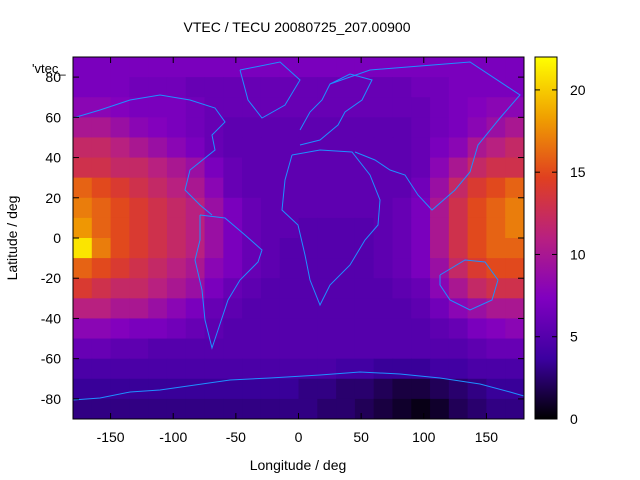 This screenshot has height=480, width=640. I want to click on coastline-greenland, so click(270, 90).